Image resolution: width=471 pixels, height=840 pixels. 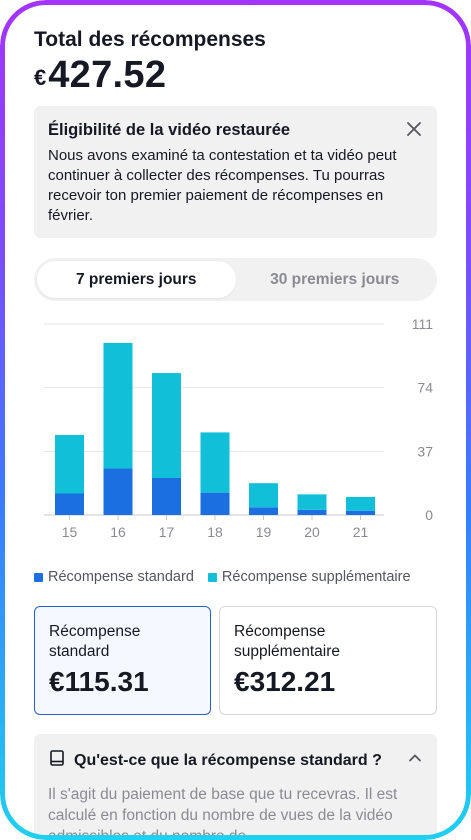 What do you see at coordinates (167, 532) in the screenshot?
I see `x-tick-label: 17` at bounding box center [167, 532].